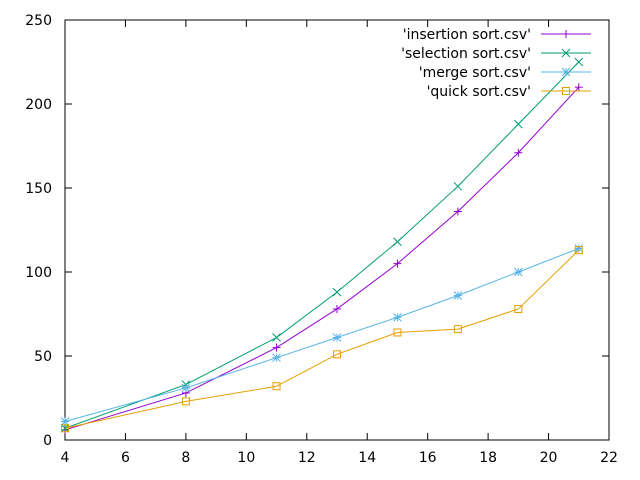 The image size is (640, 480). What do you see at coordinates (479, 92) in the screenshot?
I see `legend-label: 'quick sort.csv'` at bounding box center [479, 92].